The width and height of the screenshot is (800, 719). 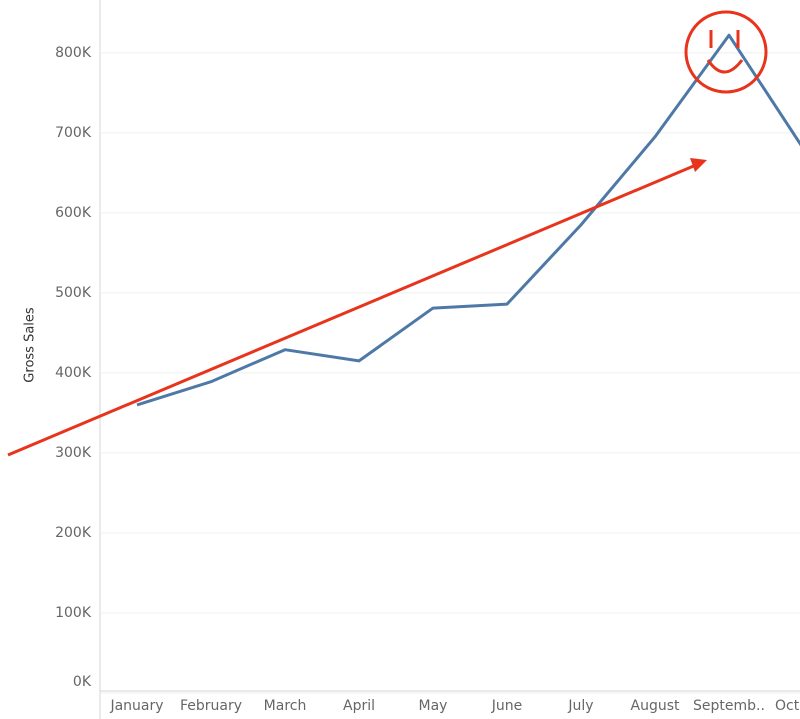 What do you see at coordinates (507, 706) in the screenshot?
I see `x-tick-label: June` at bounding box center [507, 706].